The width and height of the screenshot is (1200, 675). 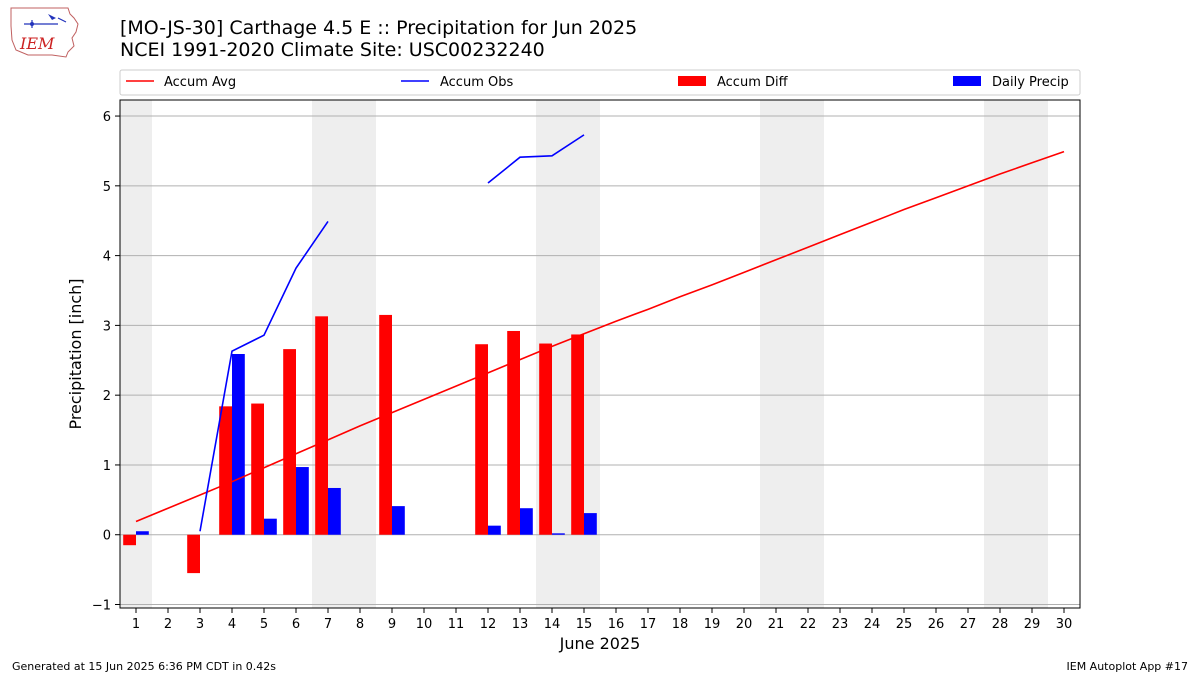 What do you see at coordinates (107, 536) in the screenshot?
I see `y-tick-label: 0` at bounding box center [107, 536].